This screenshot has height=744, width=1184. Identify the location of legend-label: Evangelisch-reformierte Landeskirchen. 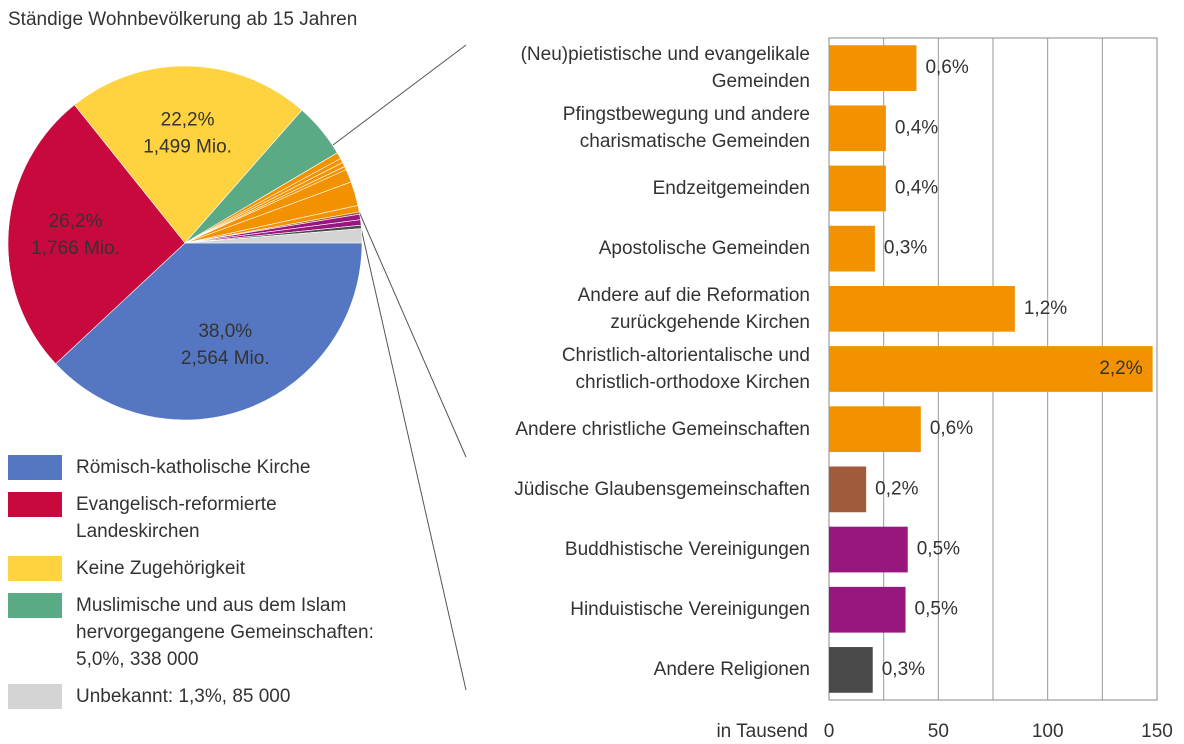
(176, 518).